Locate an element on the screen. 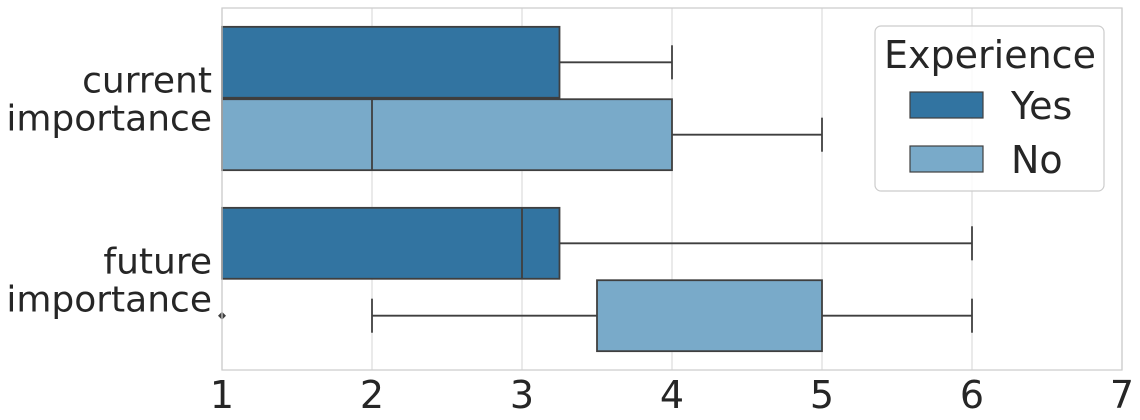 This screenshot has width=1140, height=420. x-tick-label: 1 is located at coordinates (222, 395).